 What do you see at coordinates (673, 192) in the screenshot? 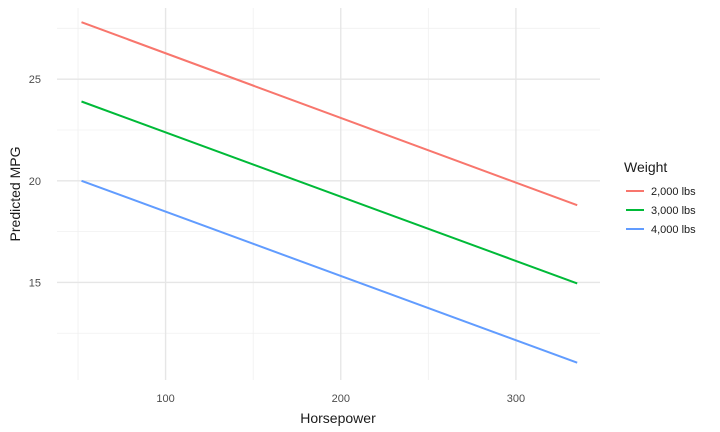
I see `legend-label: 2,000 lbs` at bounding box center [673, 192].